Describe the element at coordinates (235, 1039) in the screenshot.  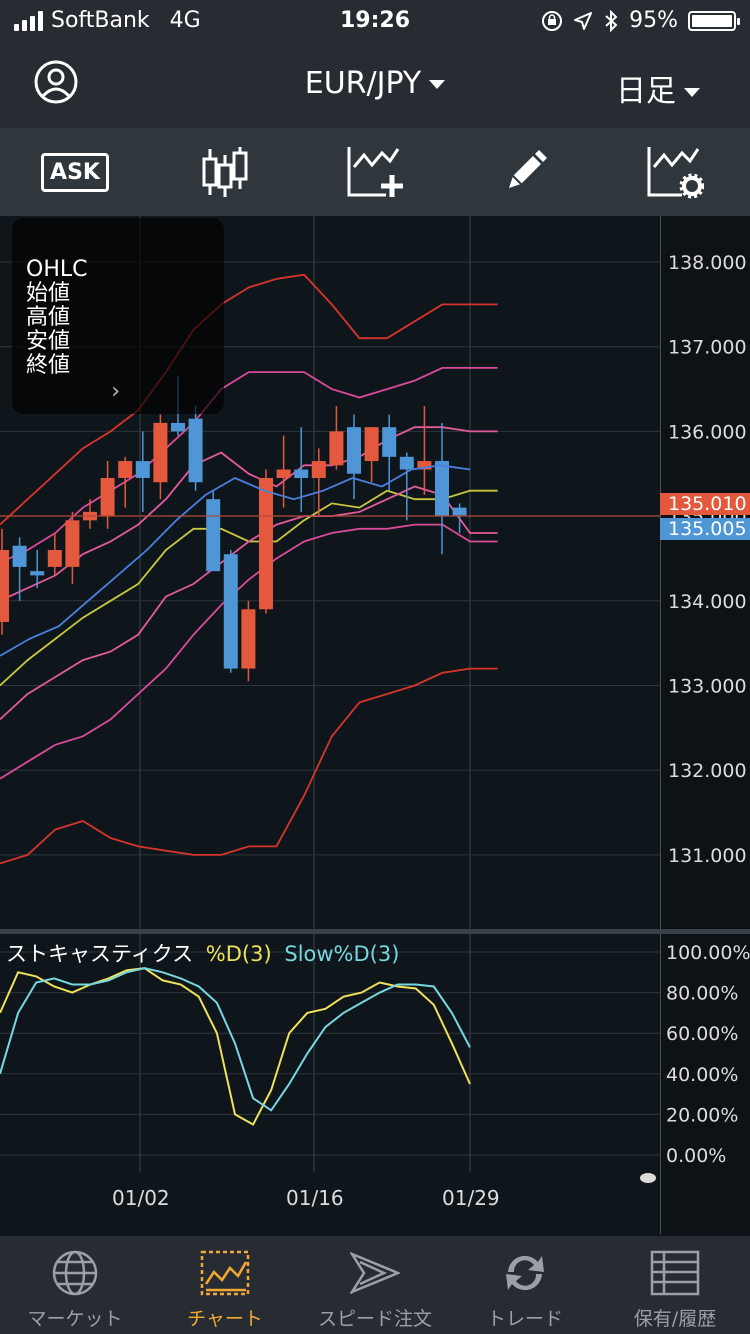
I see `stochastic-series-line` at that location.